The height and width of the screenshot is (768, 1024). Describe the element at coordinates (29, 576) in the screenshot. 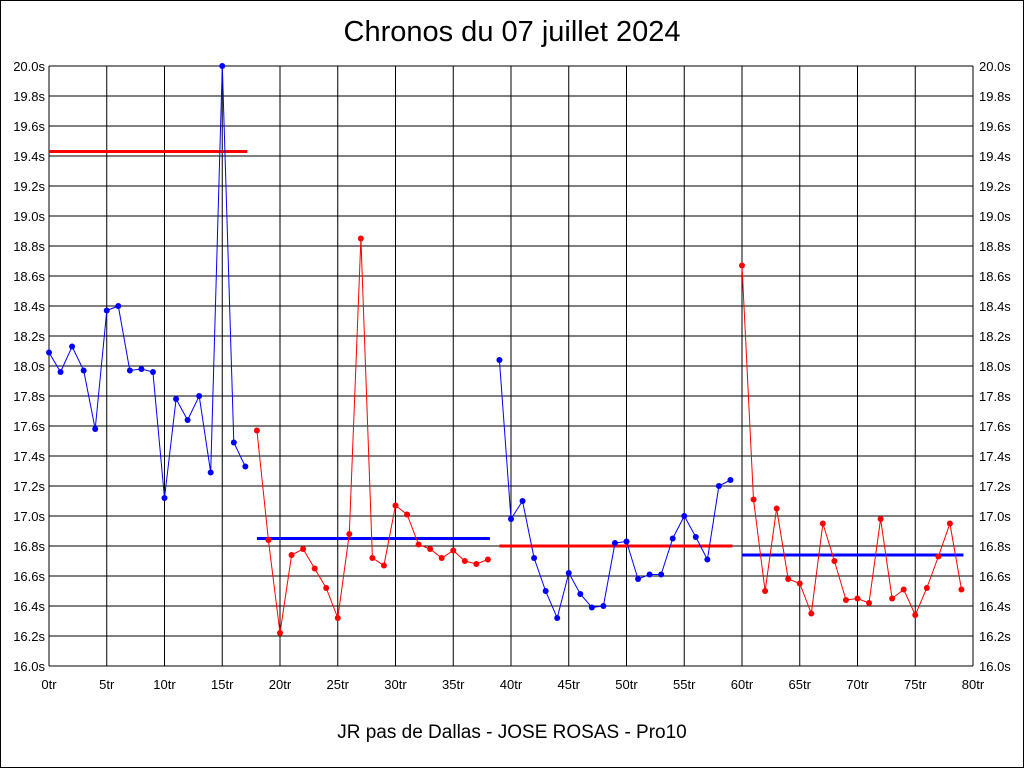

I see `y-tick-label: 16.6s` at that location.